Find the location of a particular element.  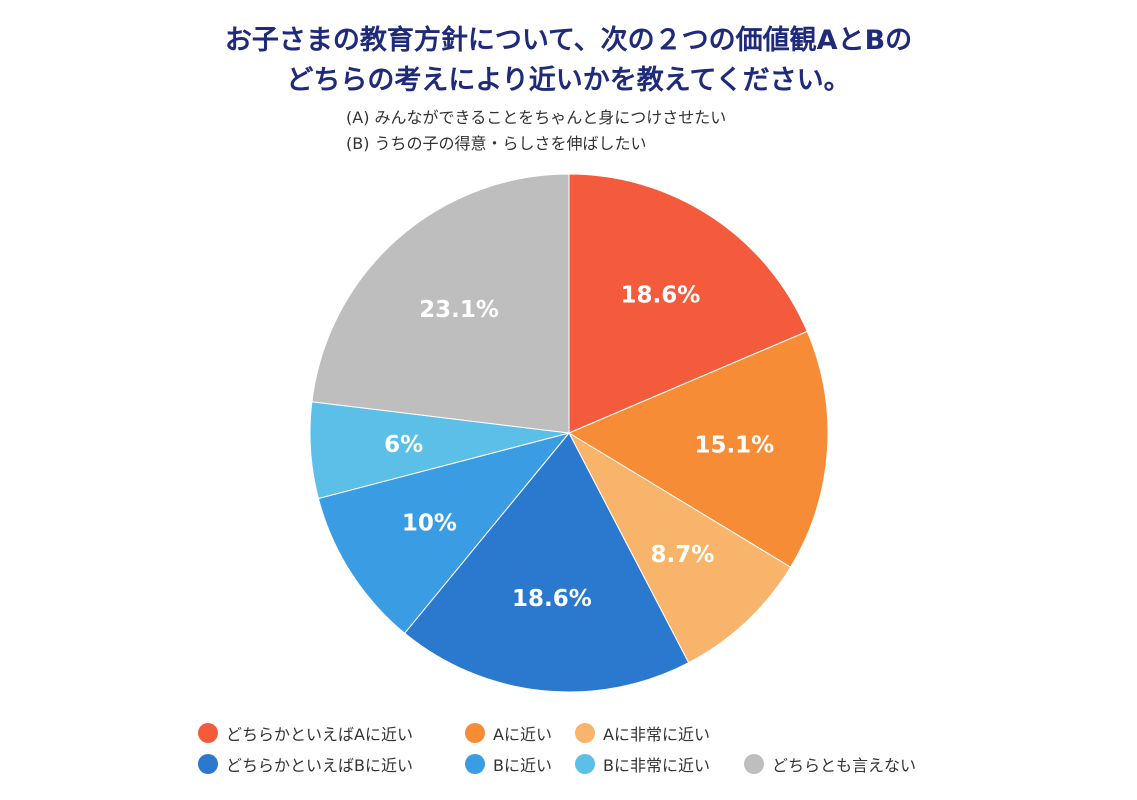

legend-label: どちらとも言えない is located at coordinates (844, 765).